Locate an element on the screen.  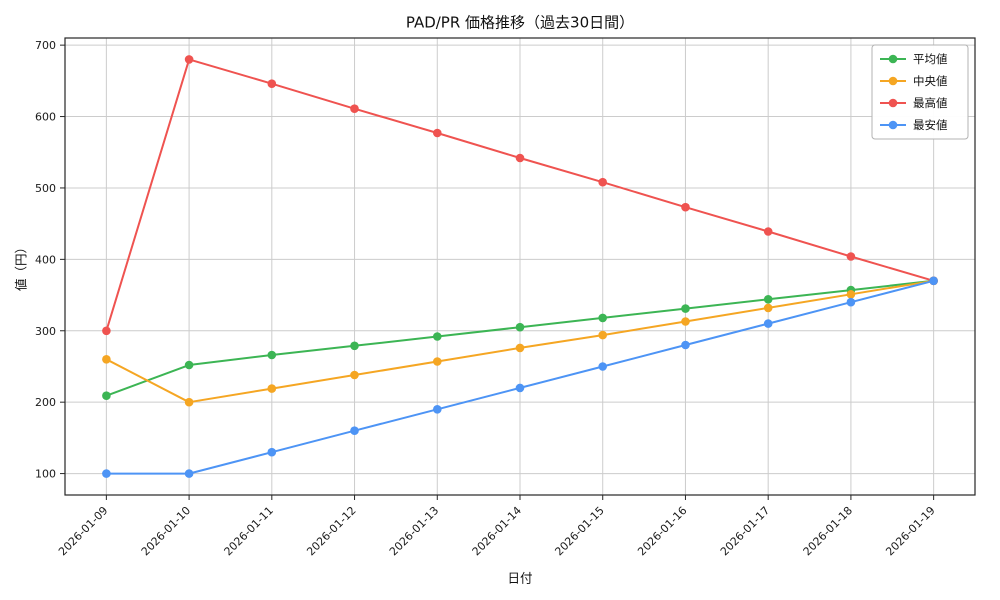
legend-label: 平均値 is located at coordinates (930, 59).